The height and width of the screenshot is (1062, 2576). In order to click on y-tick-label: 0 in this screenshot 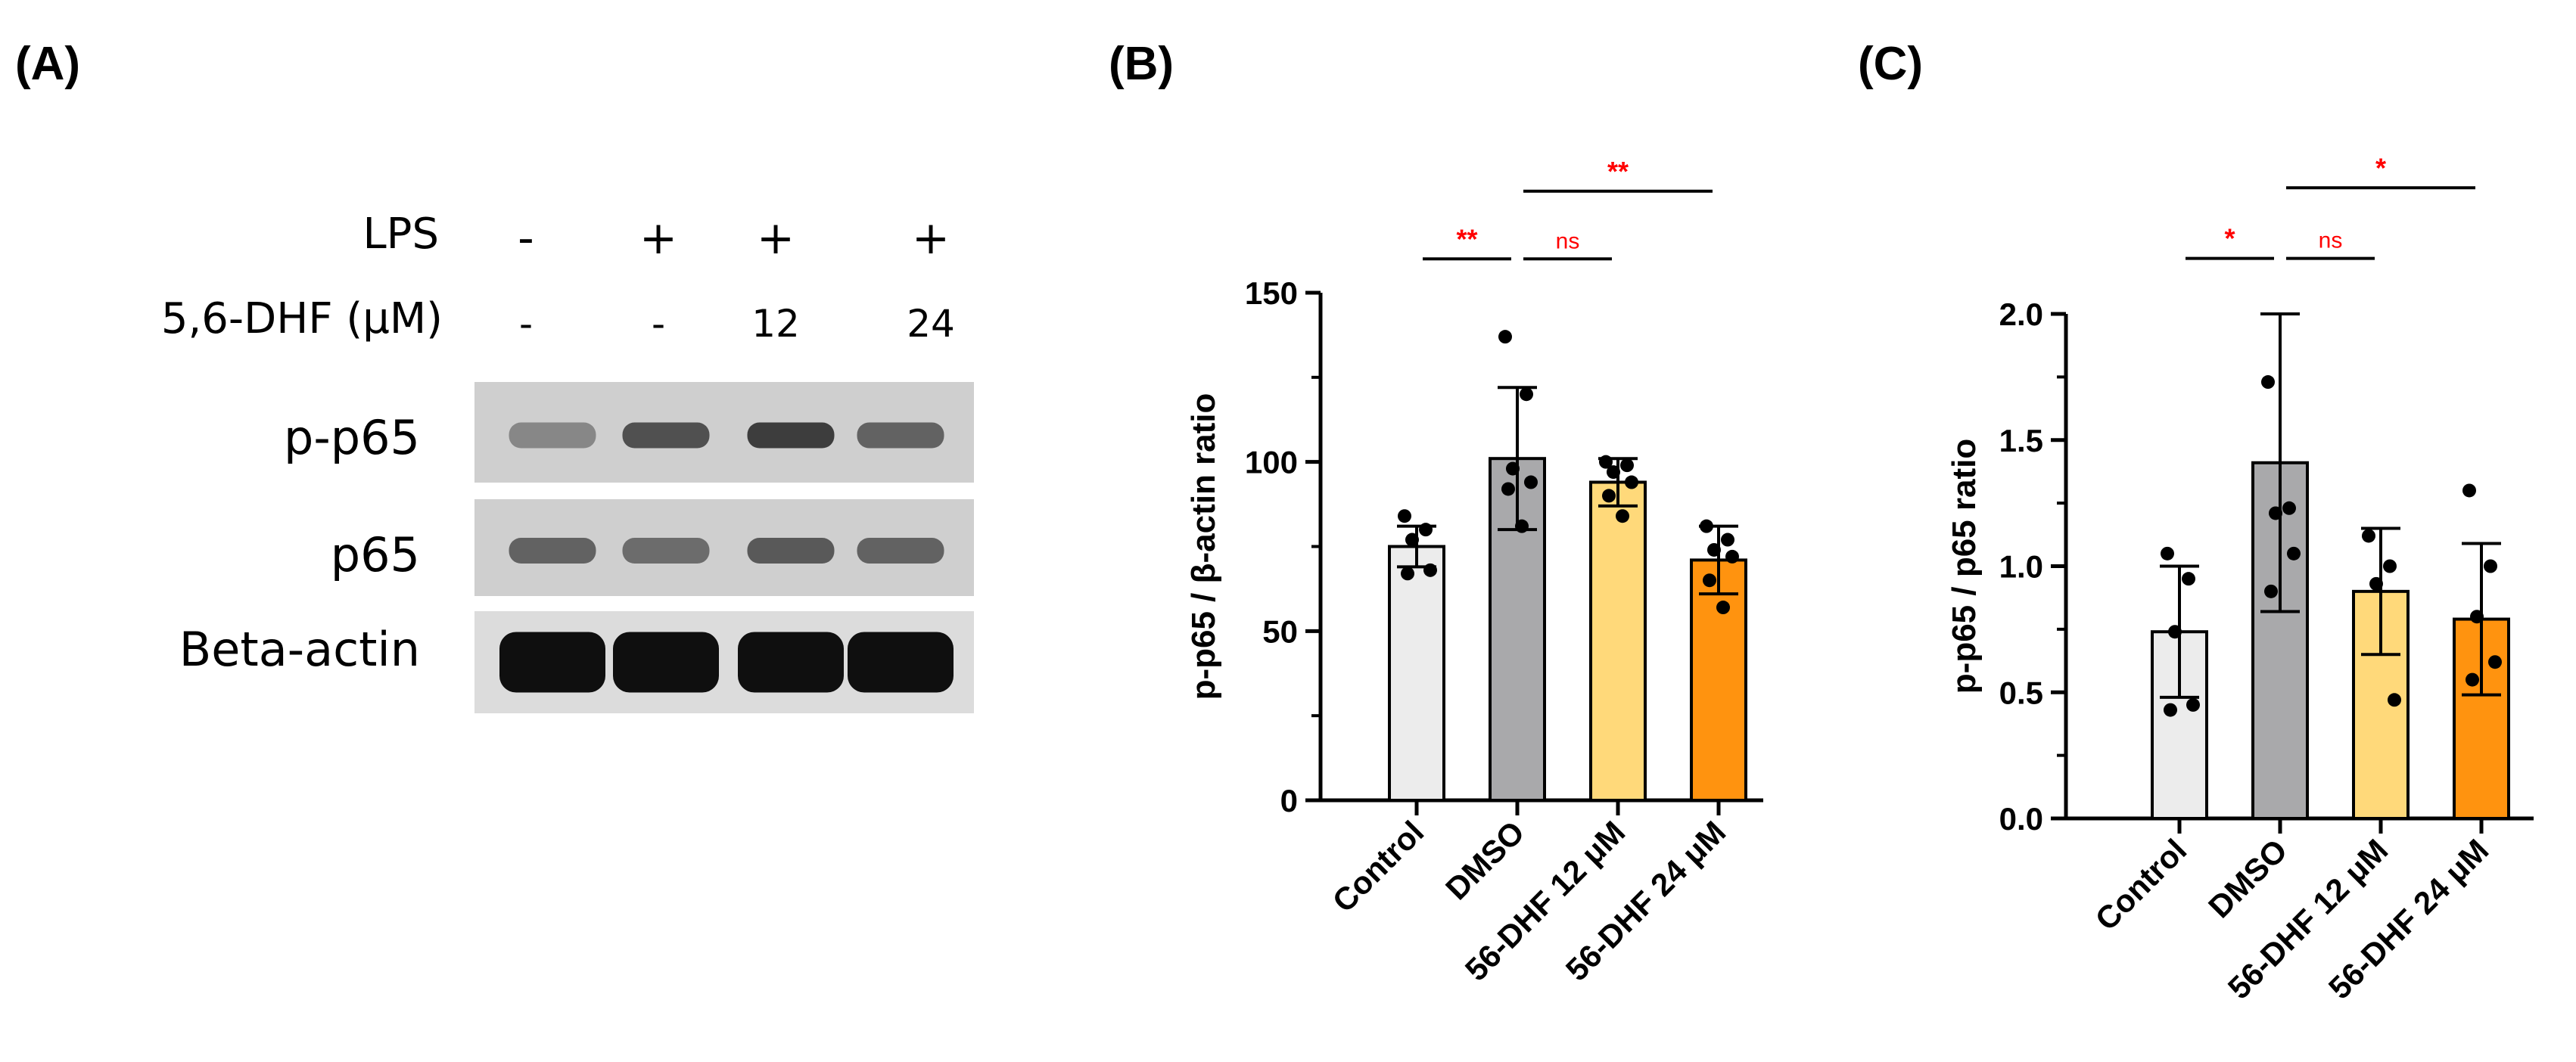, I will do `click(1289, 800)`.